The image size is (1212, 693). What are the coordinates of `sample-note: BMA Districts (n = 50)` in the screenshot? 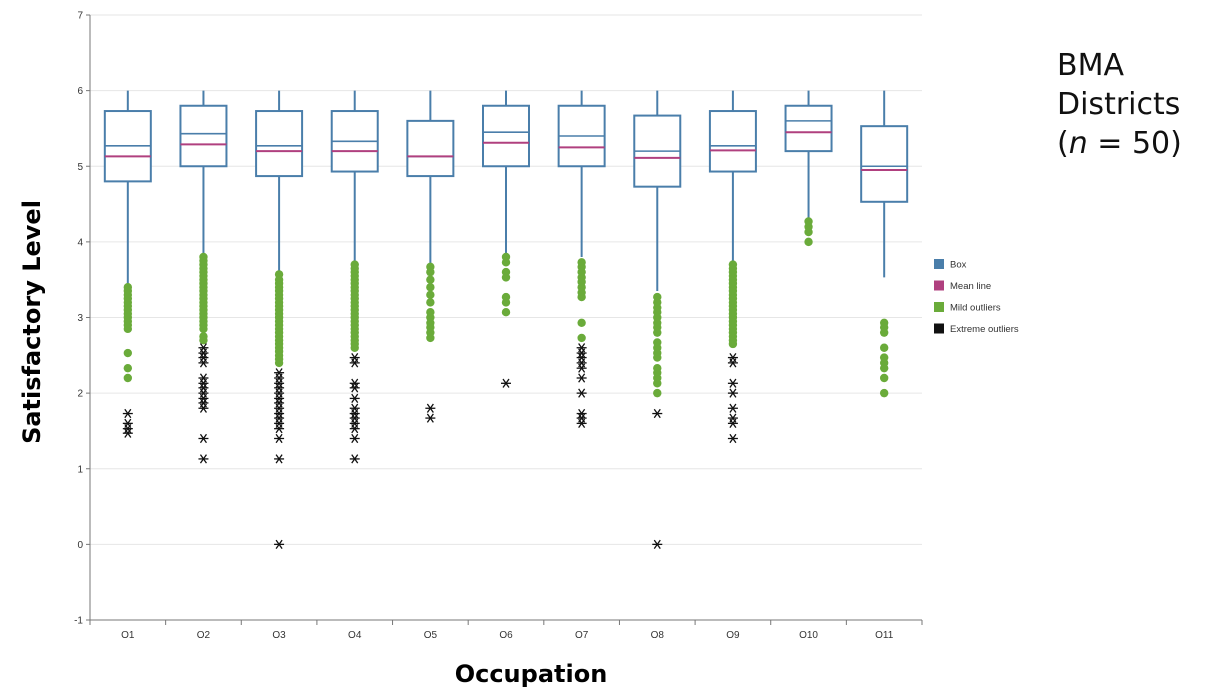 It's located at (1119, 104).